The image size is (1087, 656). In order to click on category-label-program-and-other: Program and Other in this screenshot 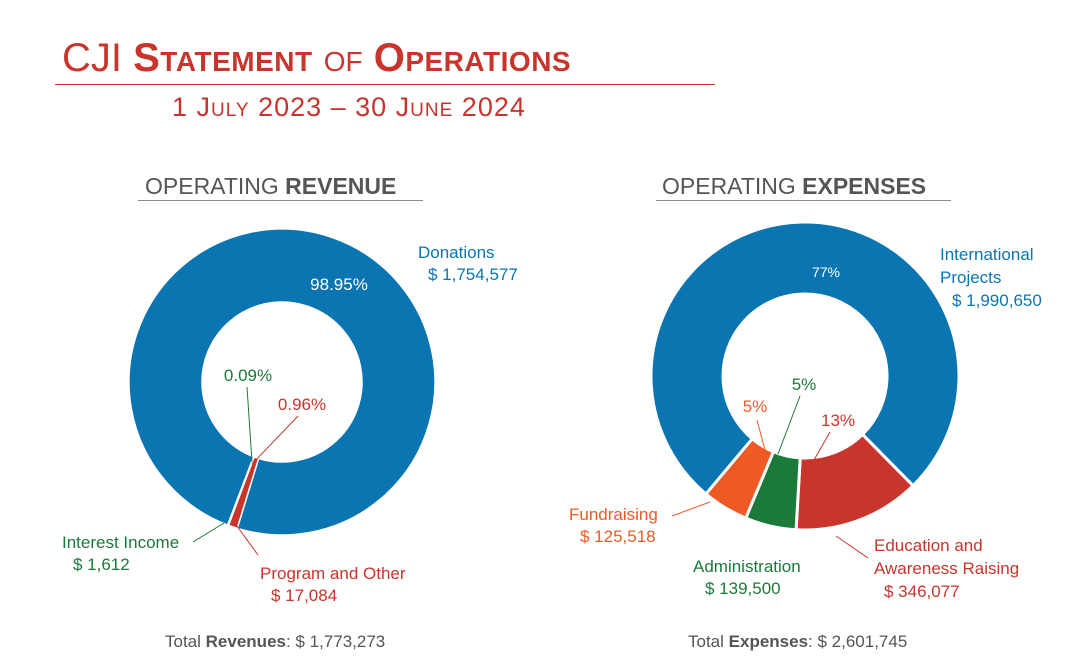, I will do `click(333, 573)`.